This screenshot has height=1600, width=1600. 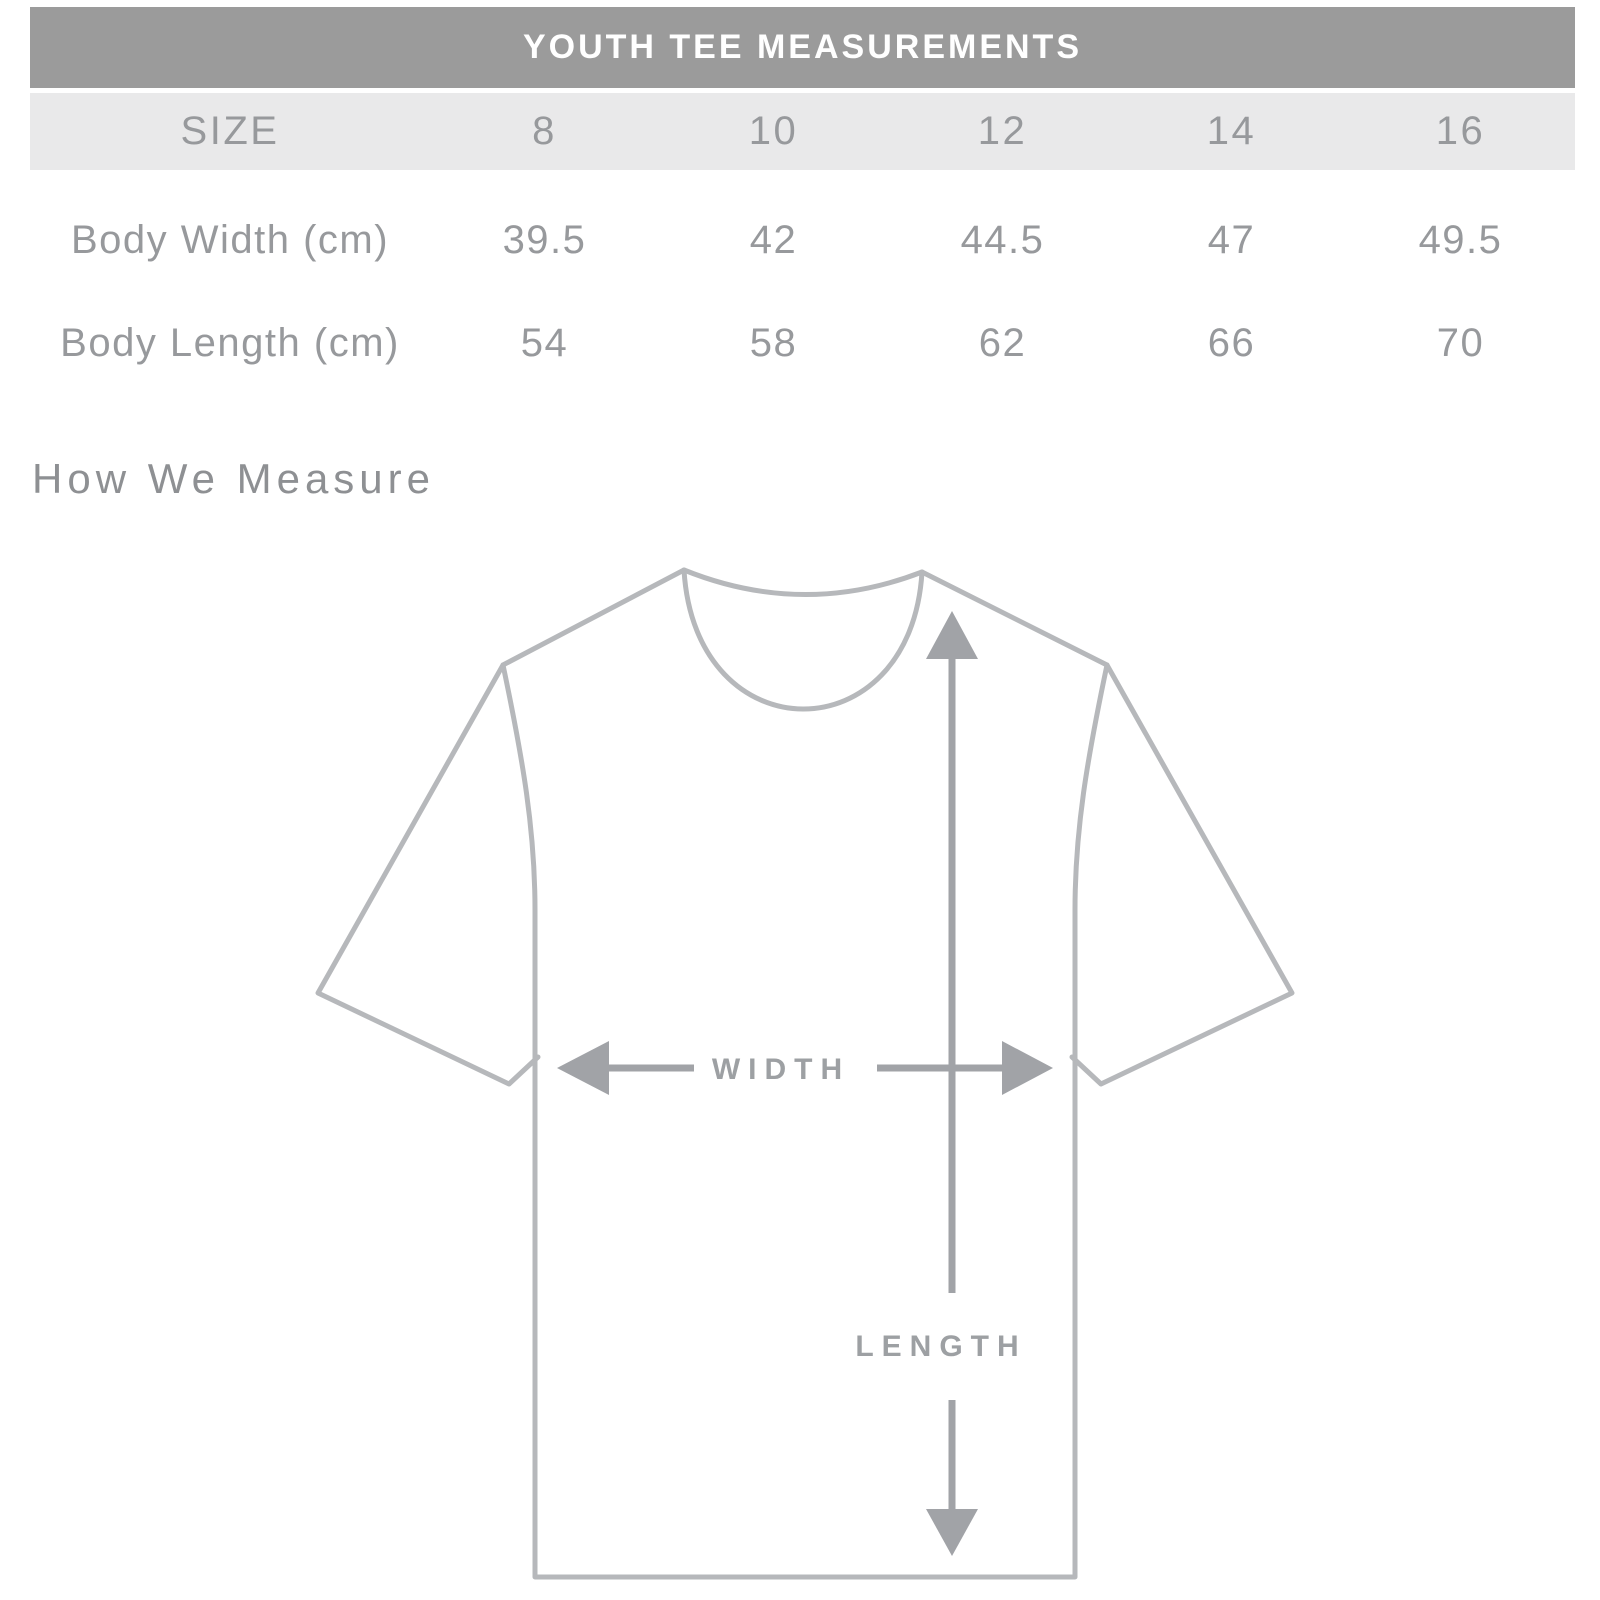 What do you see at coordinates (1002, 131) in the screenshot?
I see `size-column-header: 12` at bounding box center [1002, 131].